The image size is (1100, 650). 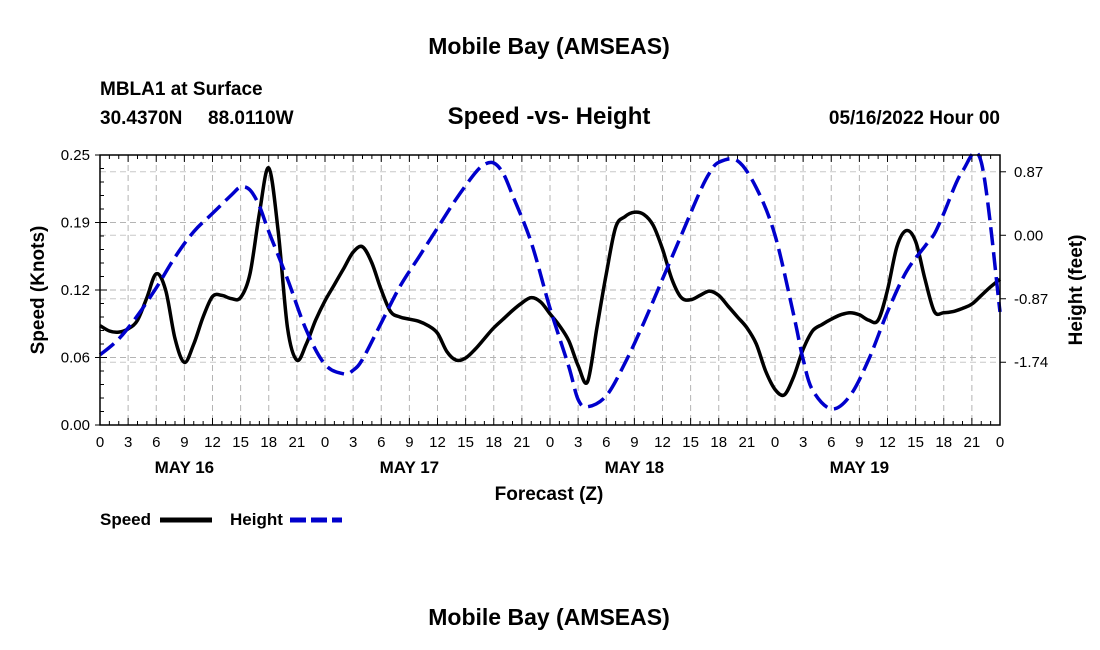 What do you see at coordinates (251, 118) in the screenshot?
I see `station-lon: 88.0110W` at bounding box center [251, 118].